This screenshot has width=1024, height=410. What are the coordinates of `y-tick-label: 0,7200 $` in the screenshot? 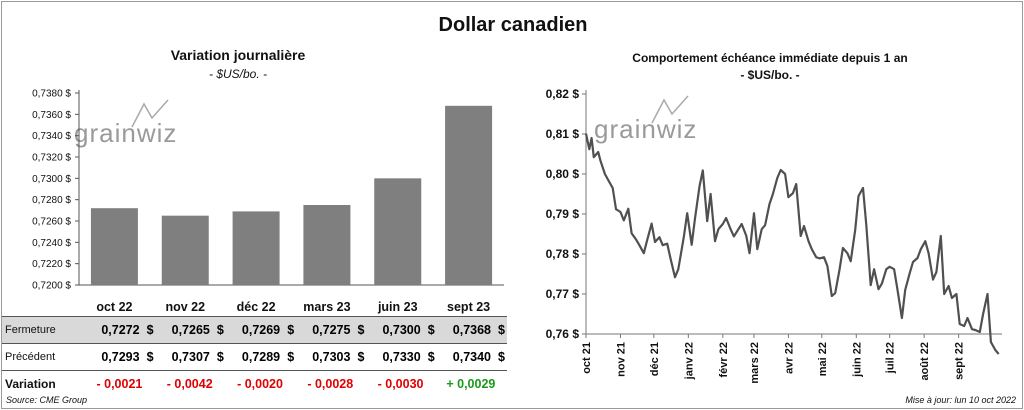 It's located at (51, 286).